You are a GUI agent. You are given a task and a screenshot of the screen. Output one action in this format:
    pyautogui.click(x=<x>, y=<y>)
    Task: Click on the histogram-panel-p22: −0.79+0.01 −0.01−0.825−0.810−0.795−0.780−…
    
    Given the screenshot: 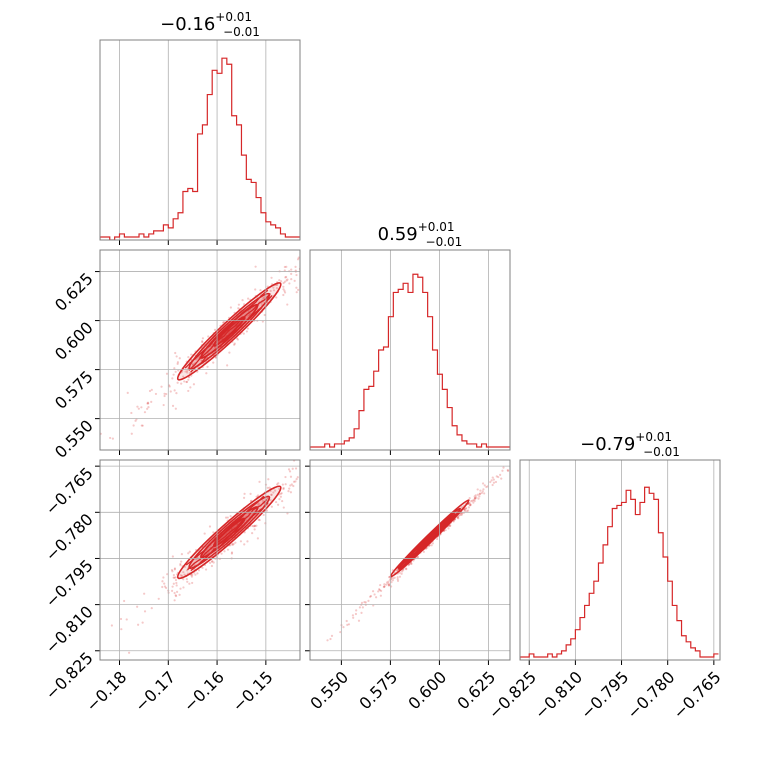 What is the action you would take?
    pyautogui.click(x=605, y=576)
    